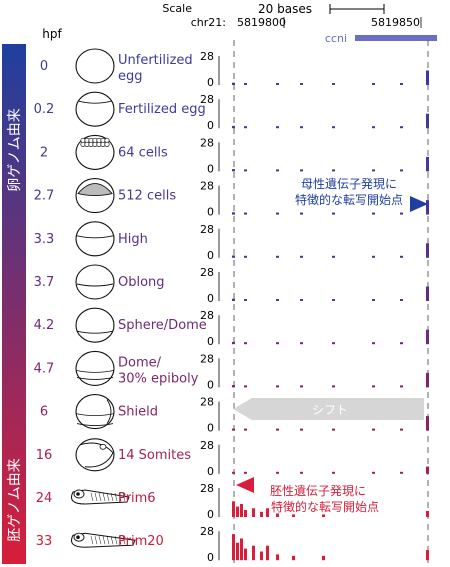 The width and height of the screenshot is (450, 567). I want to click on stage-hpf: 6, so click(44, 412).